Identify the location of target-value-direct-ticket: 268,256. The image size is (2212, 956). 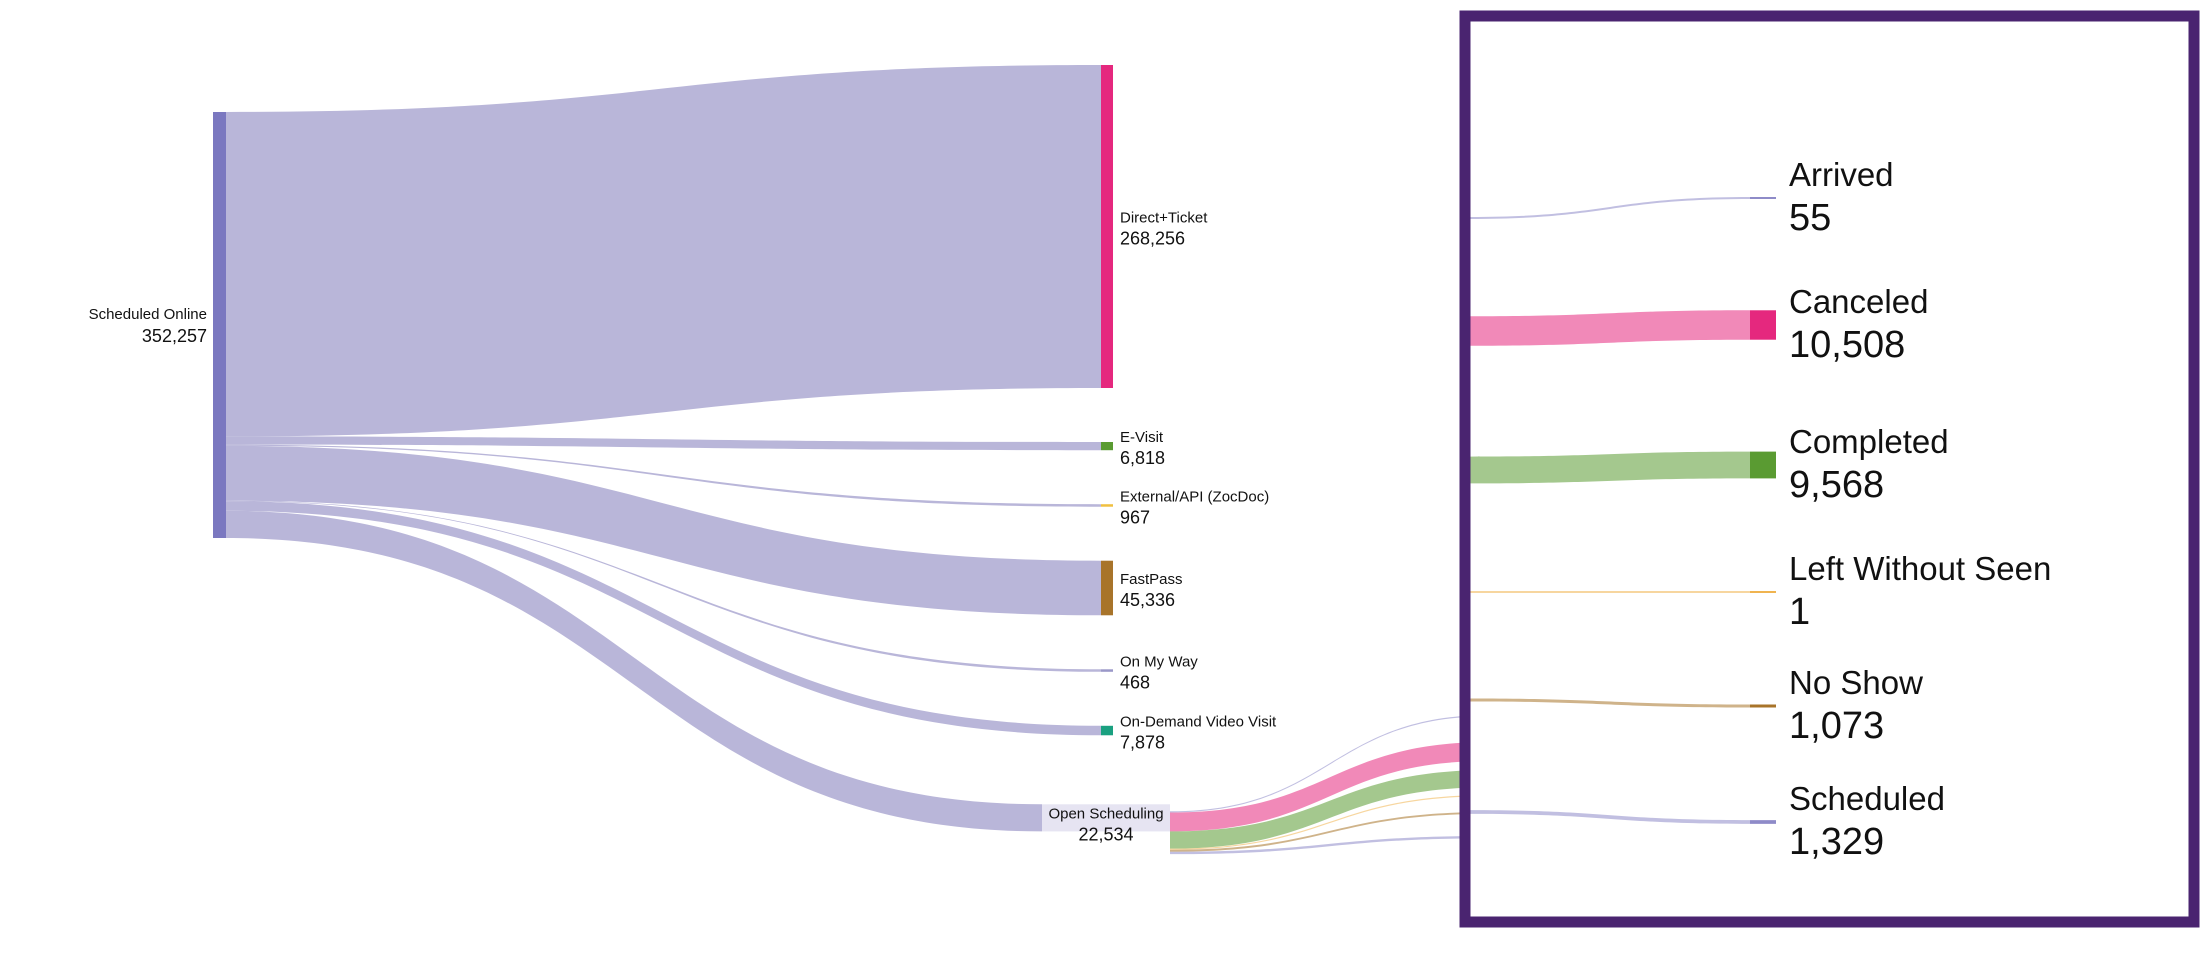
(1152, 239).